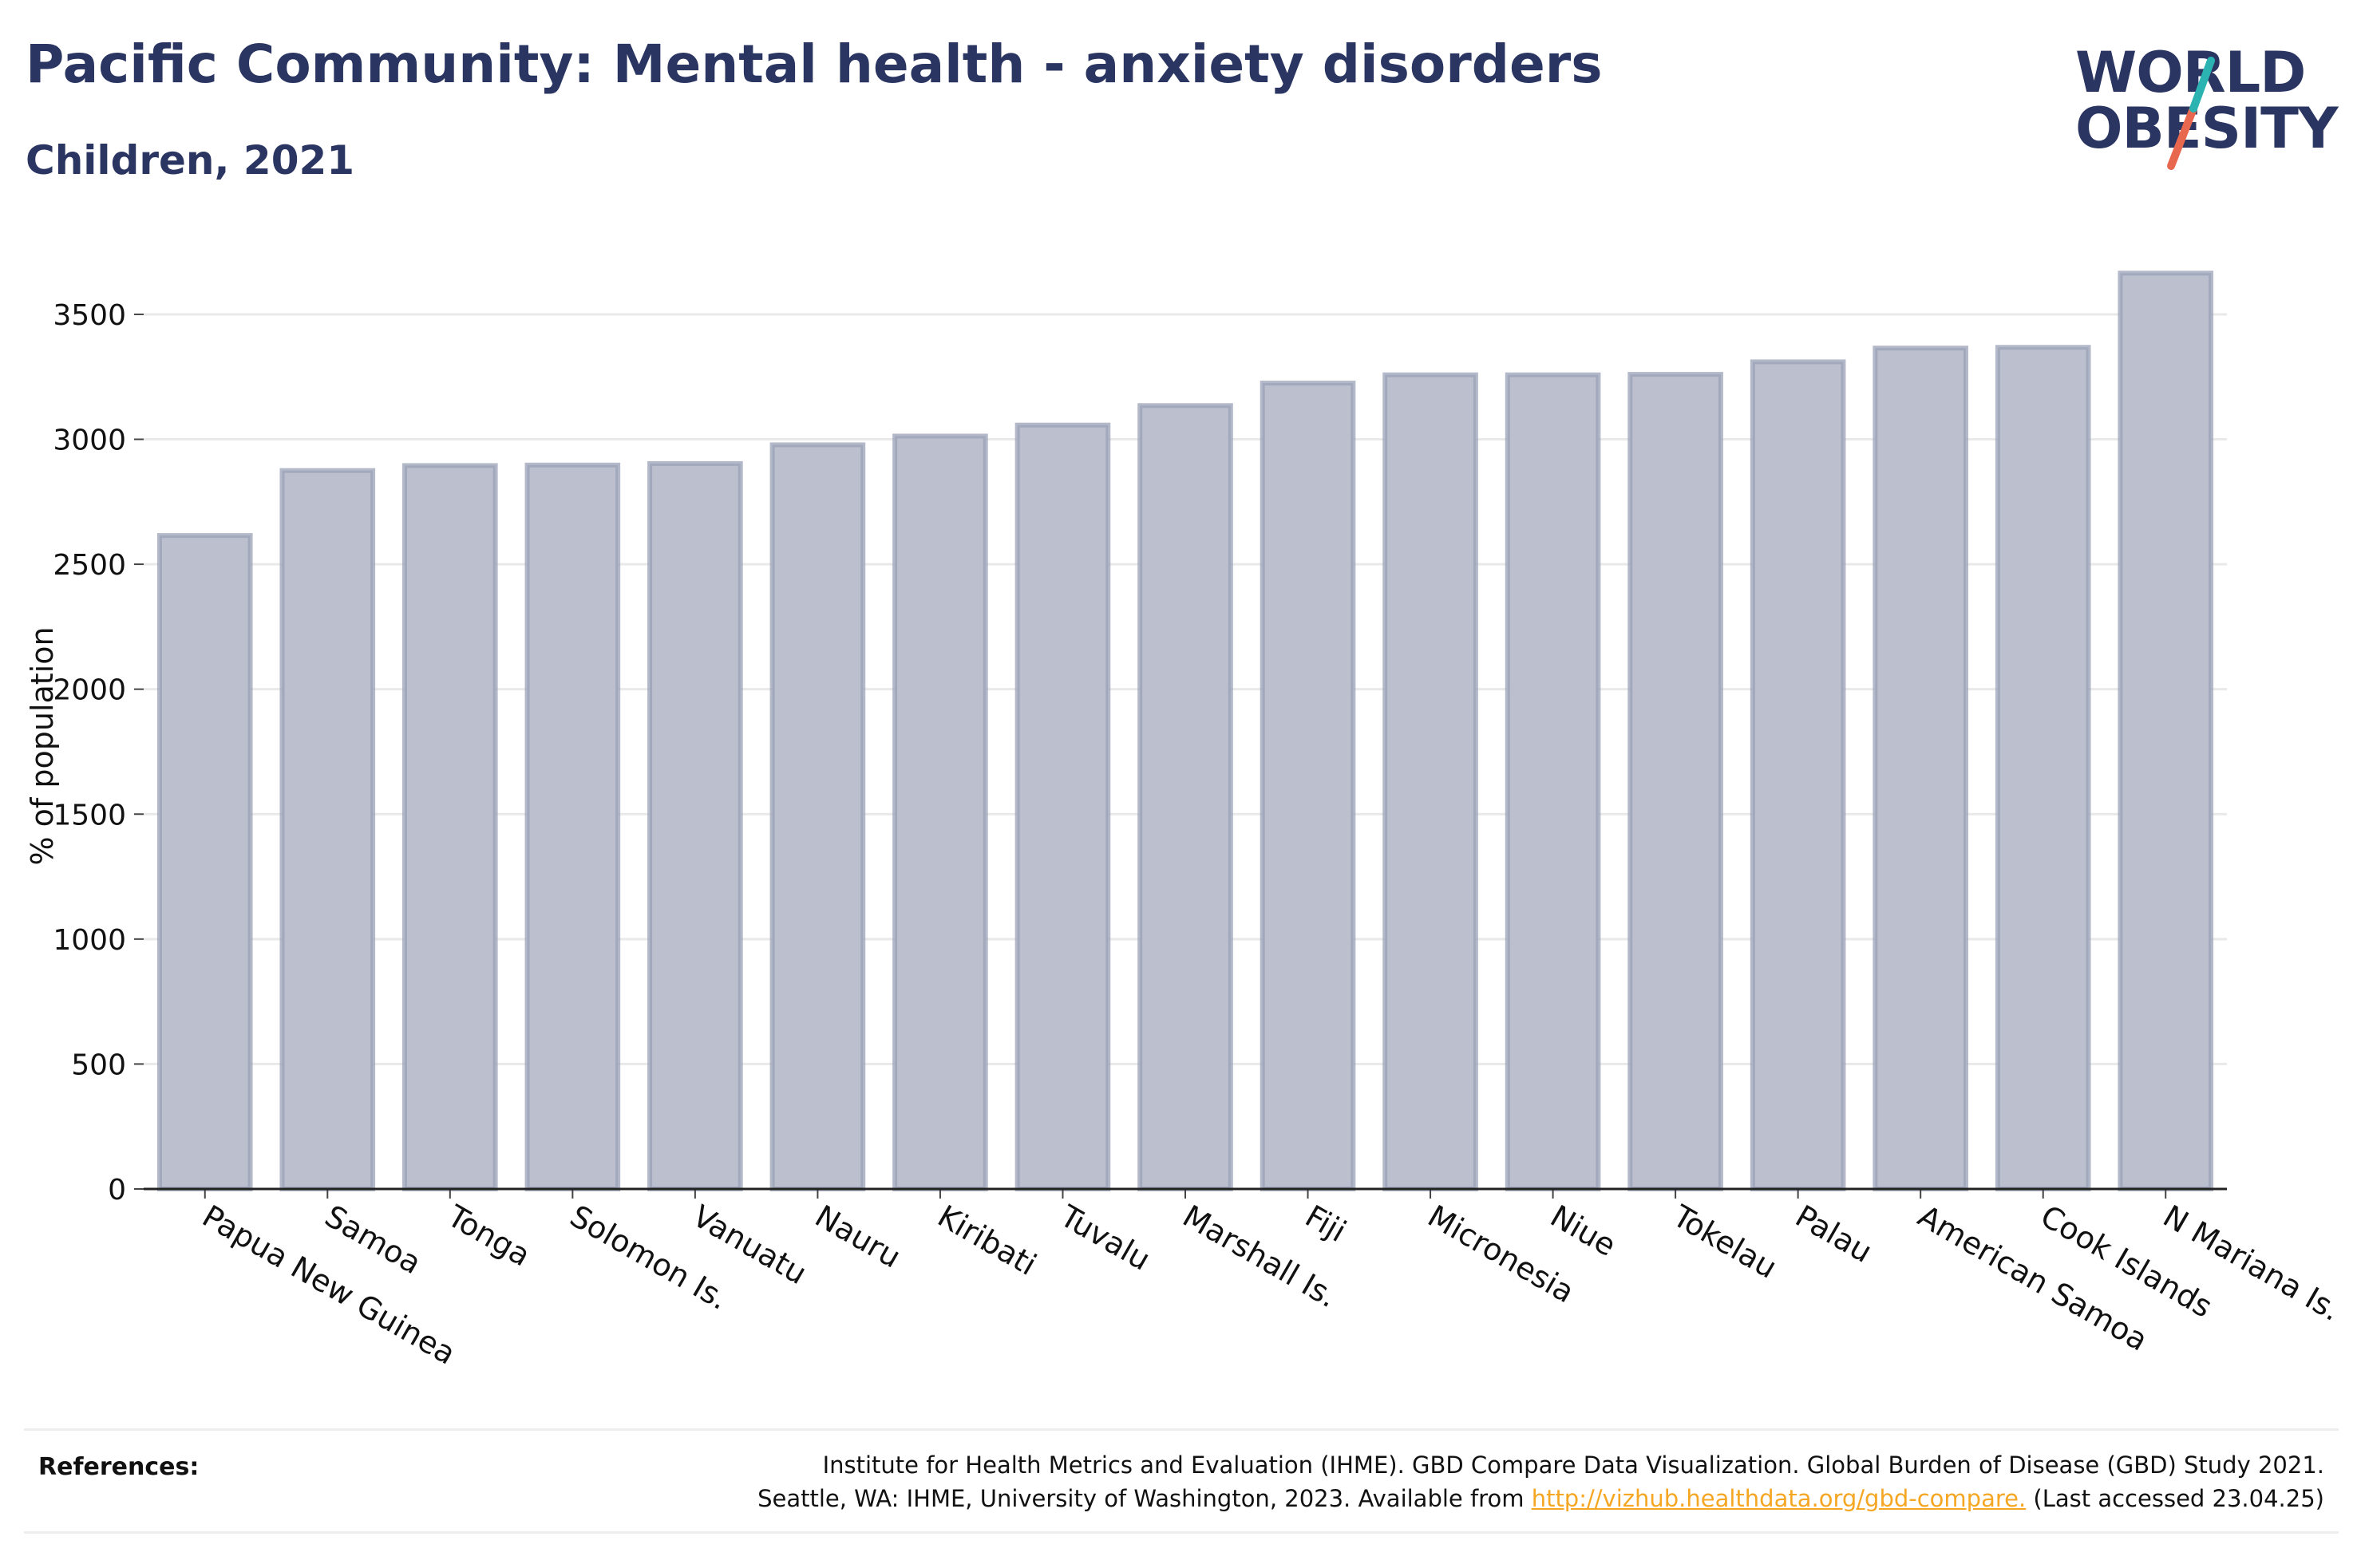  I want to click on bar-n-mariana-is, so click(2166, 731).